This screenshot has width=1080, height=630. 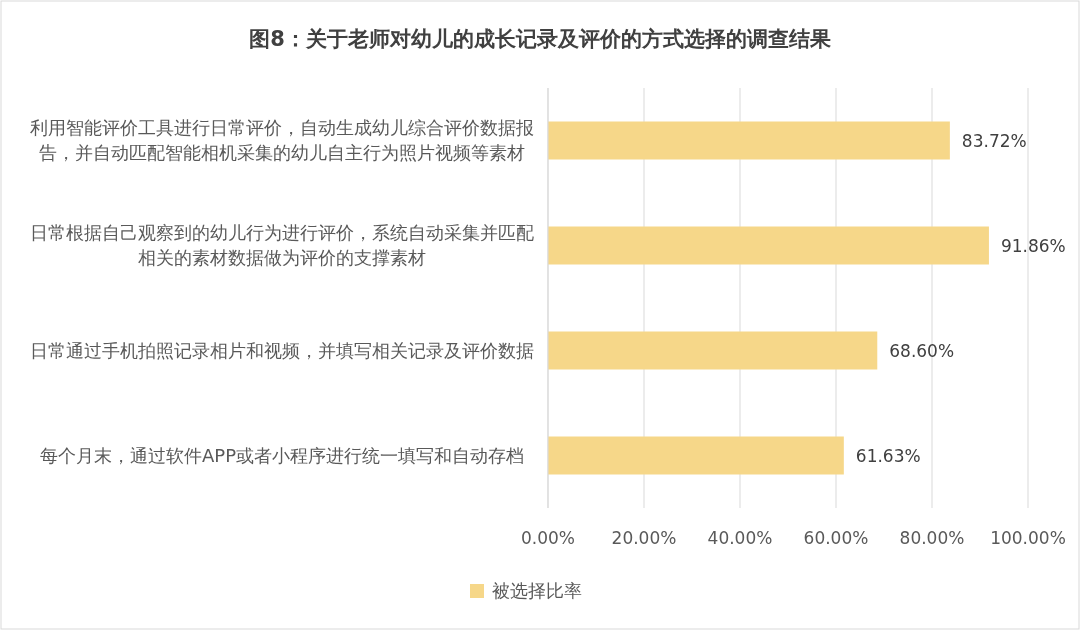 I want to click on xtick: 100.00%, so click(x=1028, y=538).